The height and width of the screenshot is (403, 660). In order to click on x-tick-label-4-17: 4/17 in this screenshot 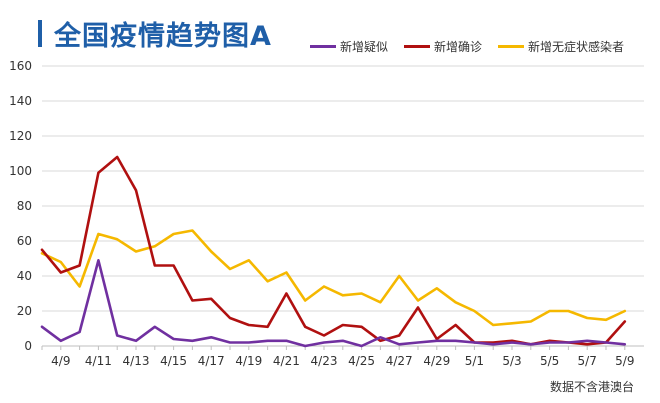, I will do `click(211, 361)`.